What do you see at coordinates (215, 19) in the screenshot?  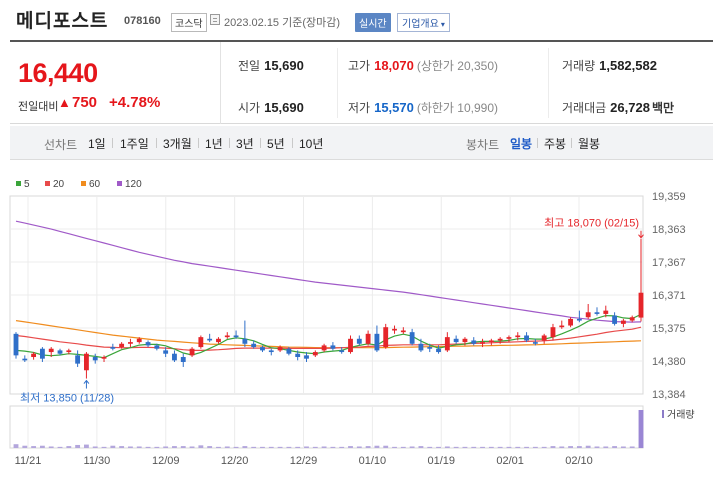 I see `calendar-icon` at bounding box center [215, 19].